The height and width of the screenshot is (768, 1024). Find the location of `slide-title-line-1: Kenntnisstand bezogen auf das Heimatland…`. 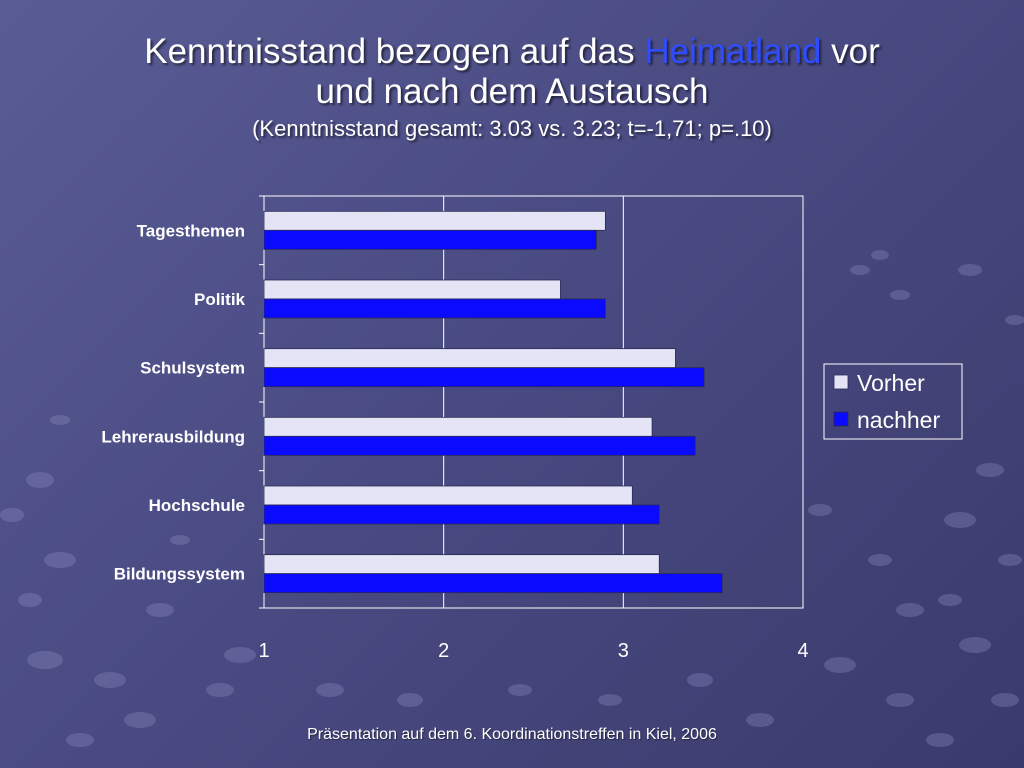

slide-title-line-1: Kenntnisstand bezogen auf das Heimatland… is located at coordinates (512, 52).